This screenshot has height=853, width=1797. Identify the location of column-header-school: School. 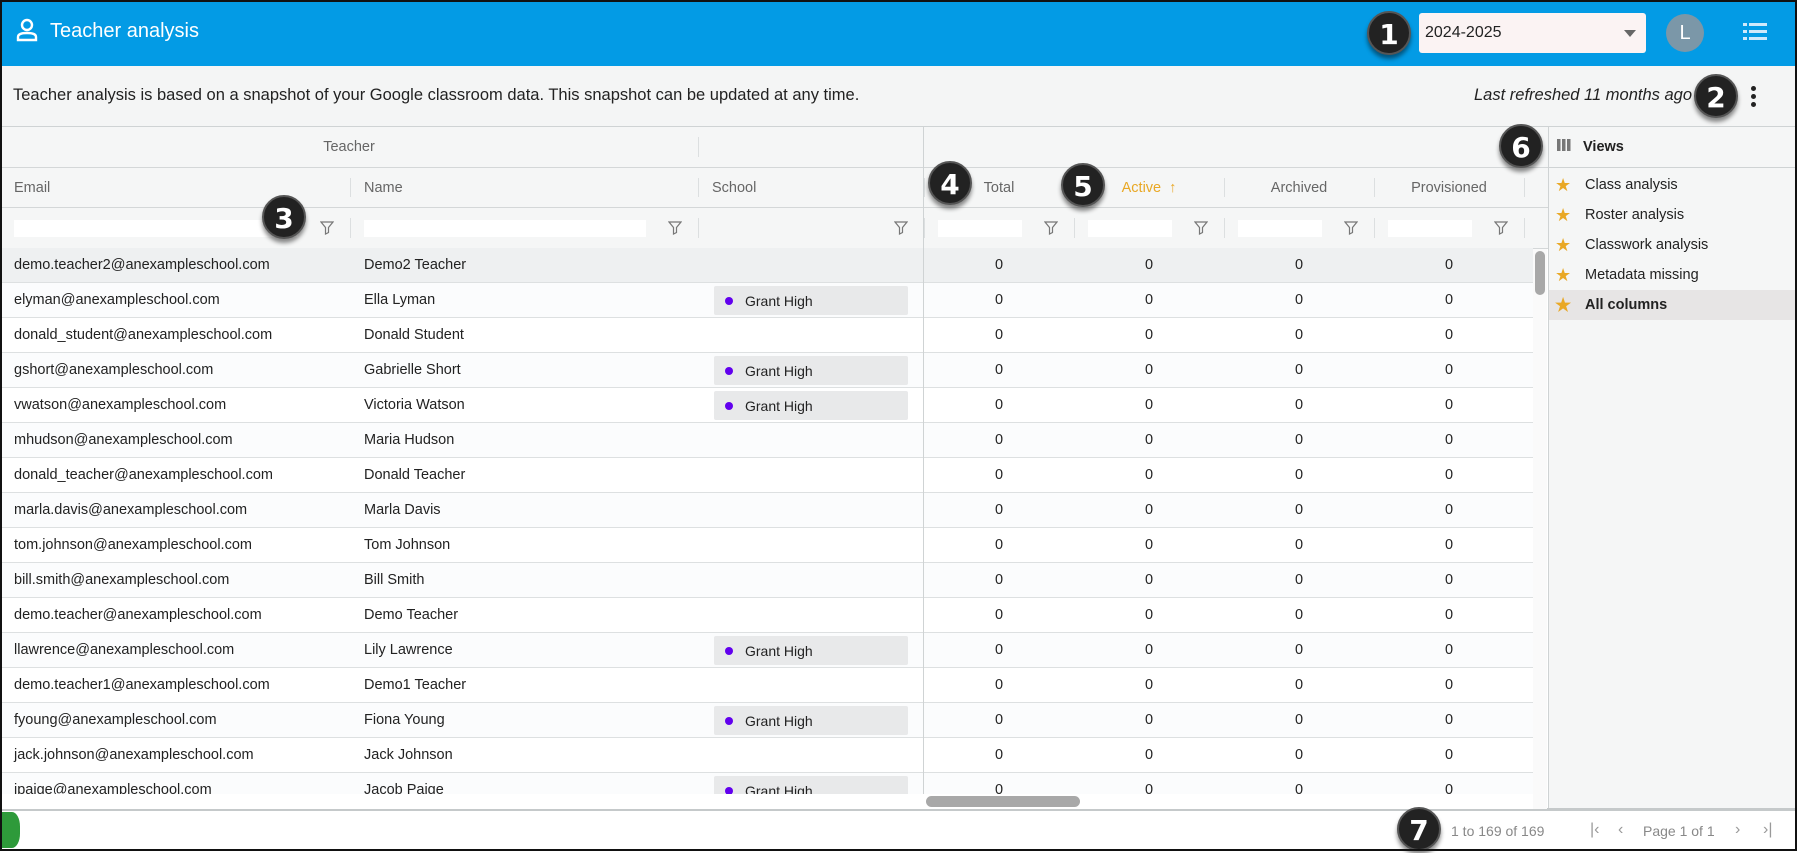
(734, 187).